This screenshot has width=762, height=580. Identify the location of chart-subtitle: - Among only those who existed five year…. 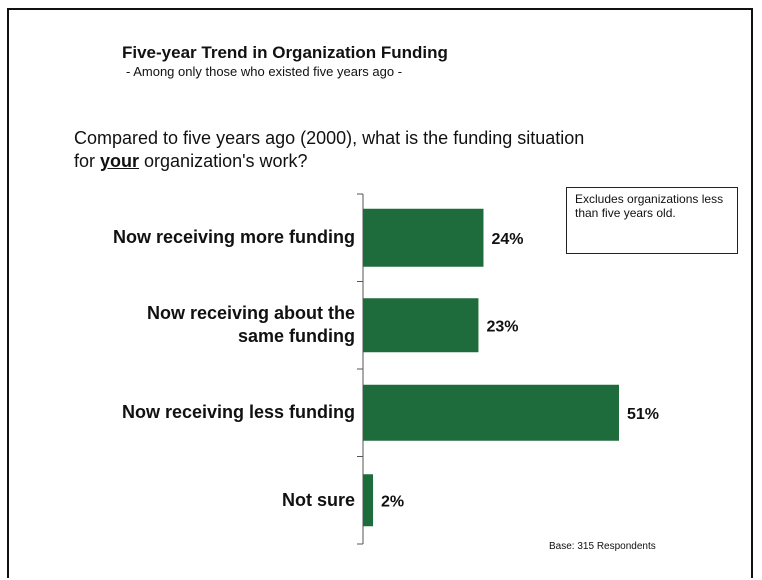
(264, 71).